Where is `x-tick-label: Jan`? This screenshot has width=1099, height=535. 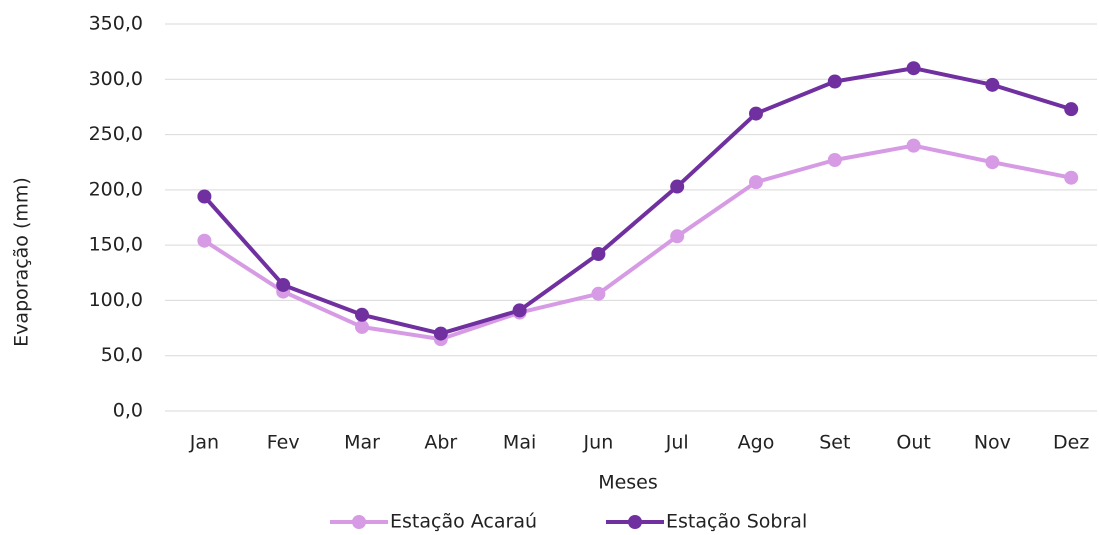 x-tick-label: Jan is located at coordinates (204, 443).